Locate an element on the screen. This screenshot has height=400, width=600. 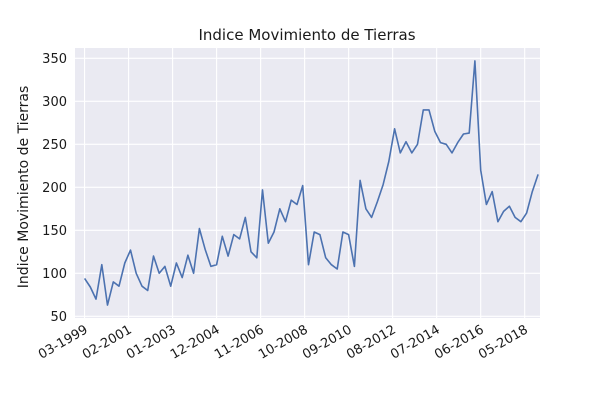
y-tick-label: 200 is located at coordinates (54, 188).